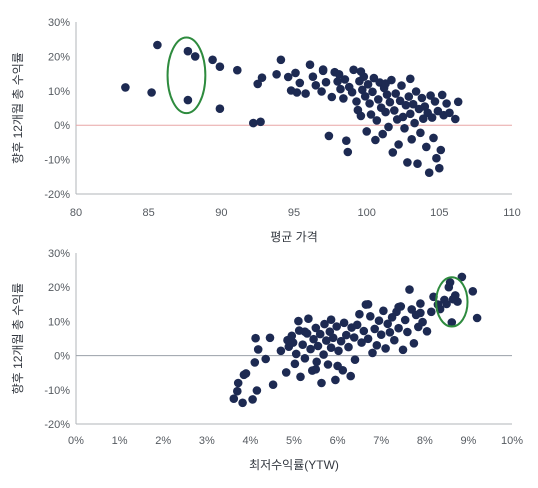 The height and width of the screenshot is (488, 538). I want to click on x-tick-label: 9%, so click(468, 441).